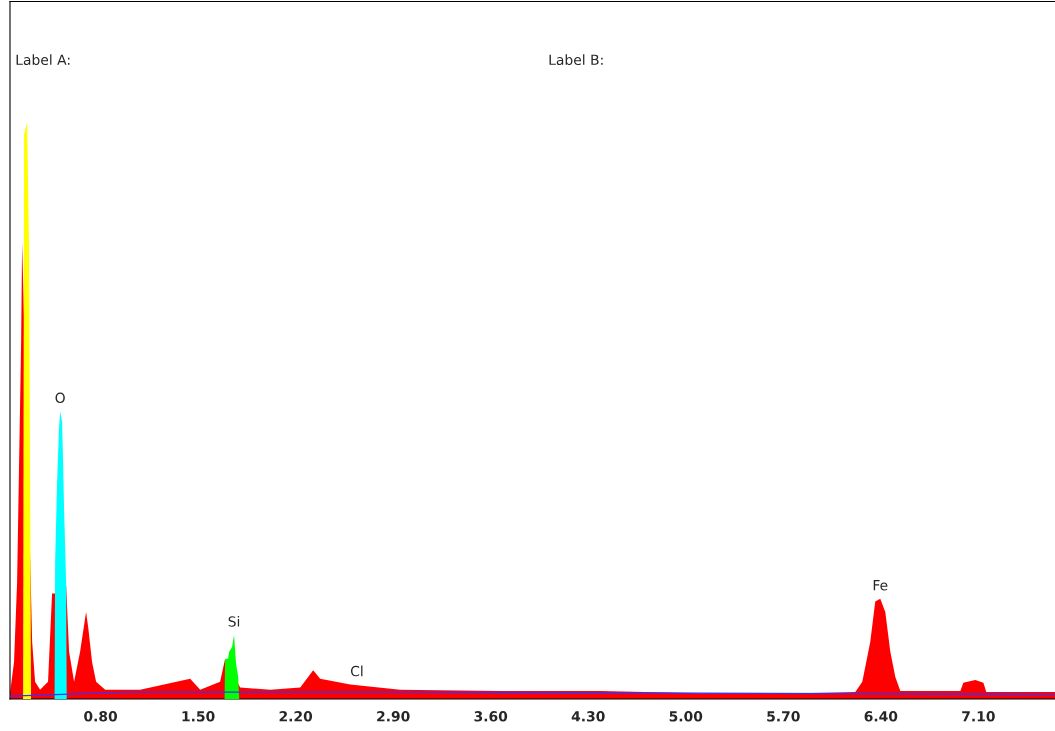 The image size is (1055, 731). I want to click on text: Label A:, so click(43, 60).